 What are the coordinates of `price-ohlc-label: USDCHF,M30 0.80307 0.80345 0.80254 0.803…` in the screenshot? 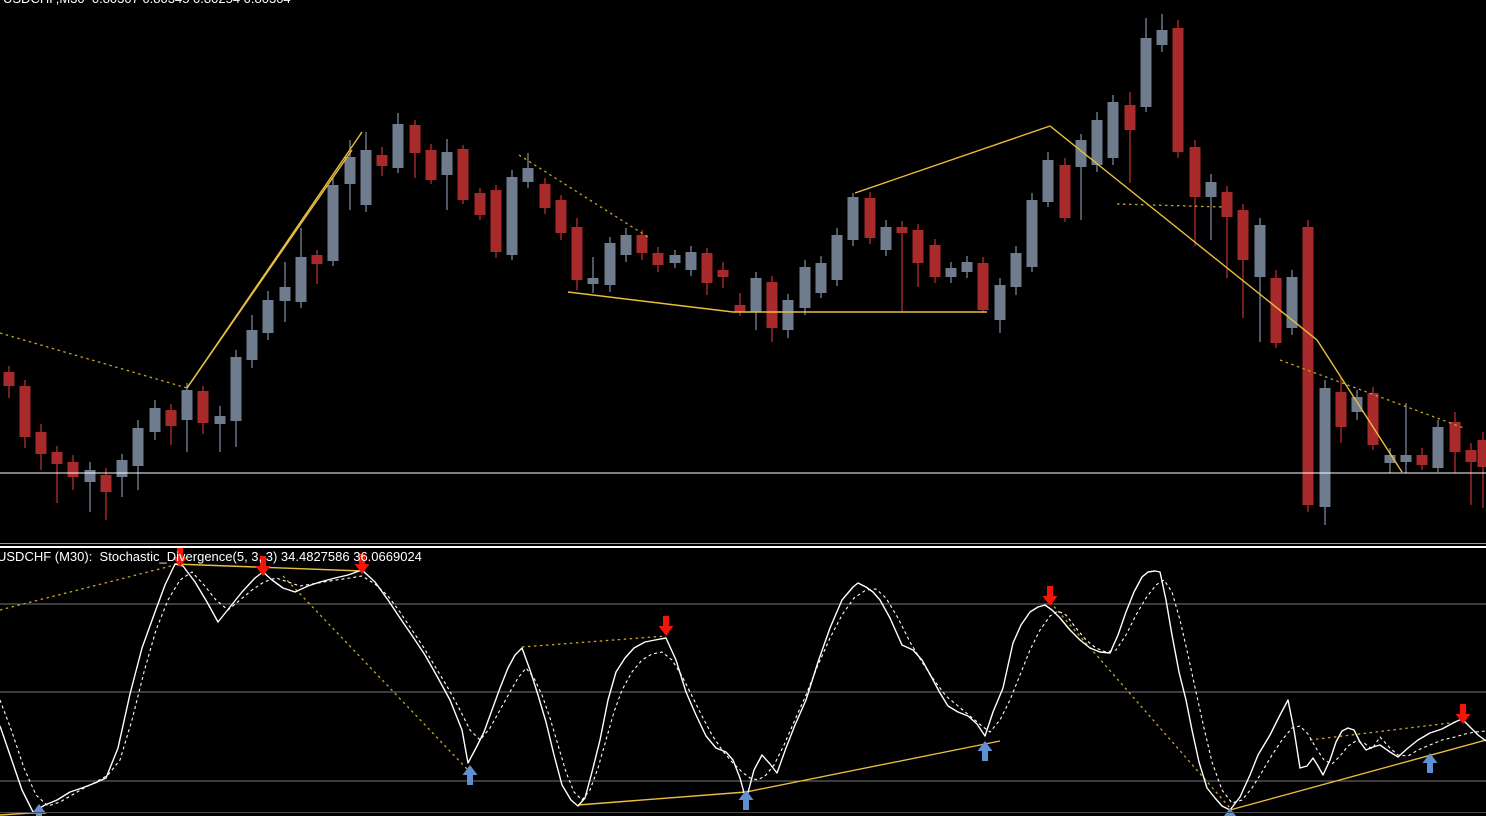 It's located at (147, 3).